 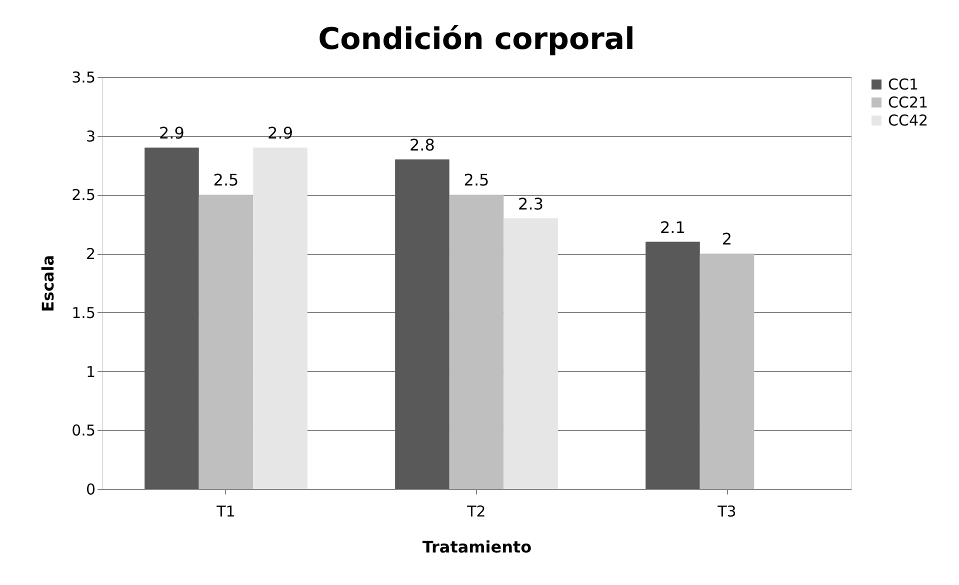 I want to click on x-tick-label: T2, so click(x=476, y=511).